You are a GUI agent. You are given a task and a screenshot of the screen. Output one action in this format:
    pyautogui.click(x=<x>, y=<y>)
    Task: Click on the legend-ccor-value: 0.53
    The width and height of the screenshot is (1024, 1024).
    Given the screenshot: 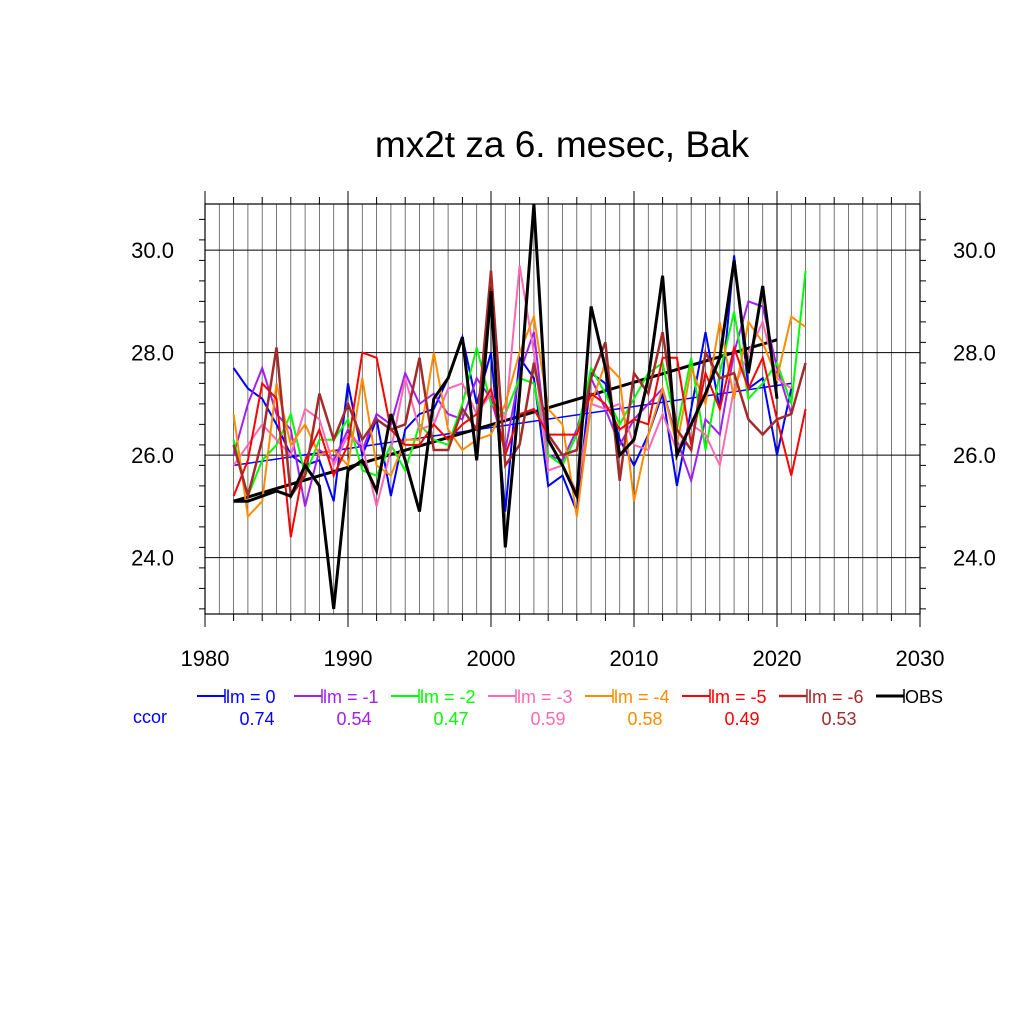 What is the action you would take?
    pyautogui.click(x=838, y=719)
    